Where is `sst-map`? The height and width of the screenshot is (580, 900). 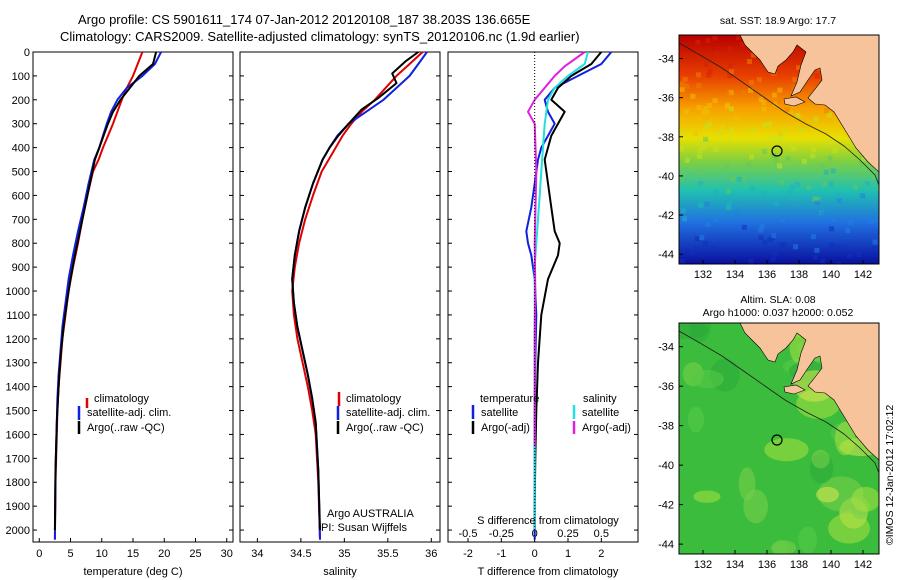 sst-map is located at coordinates (779, 149).